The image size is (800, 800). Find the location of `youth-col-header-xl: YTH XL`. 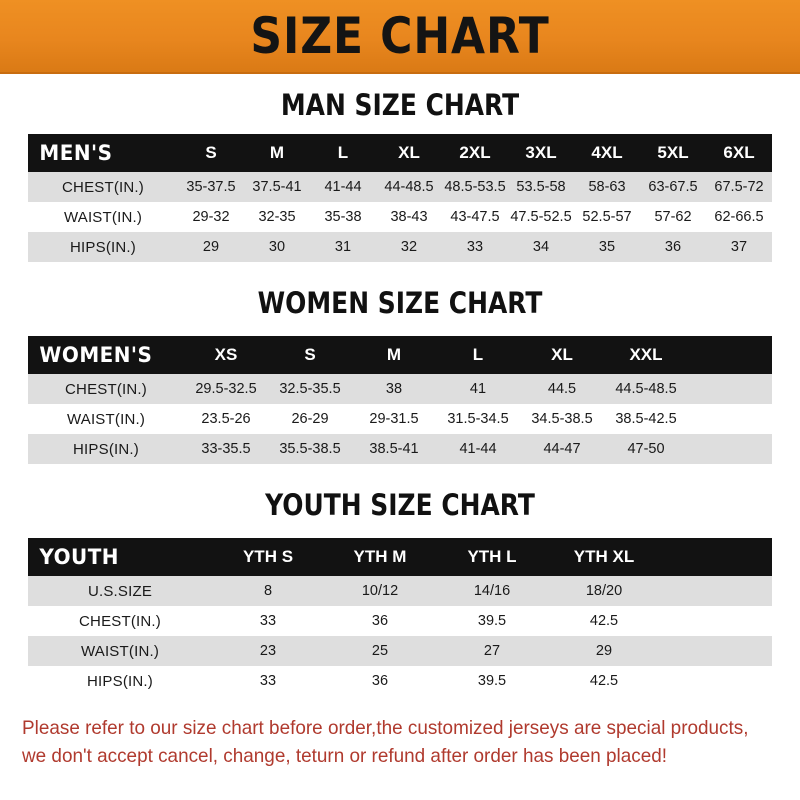

youth-col-header-xl: YTH XL is located at coordinates (604, 556).